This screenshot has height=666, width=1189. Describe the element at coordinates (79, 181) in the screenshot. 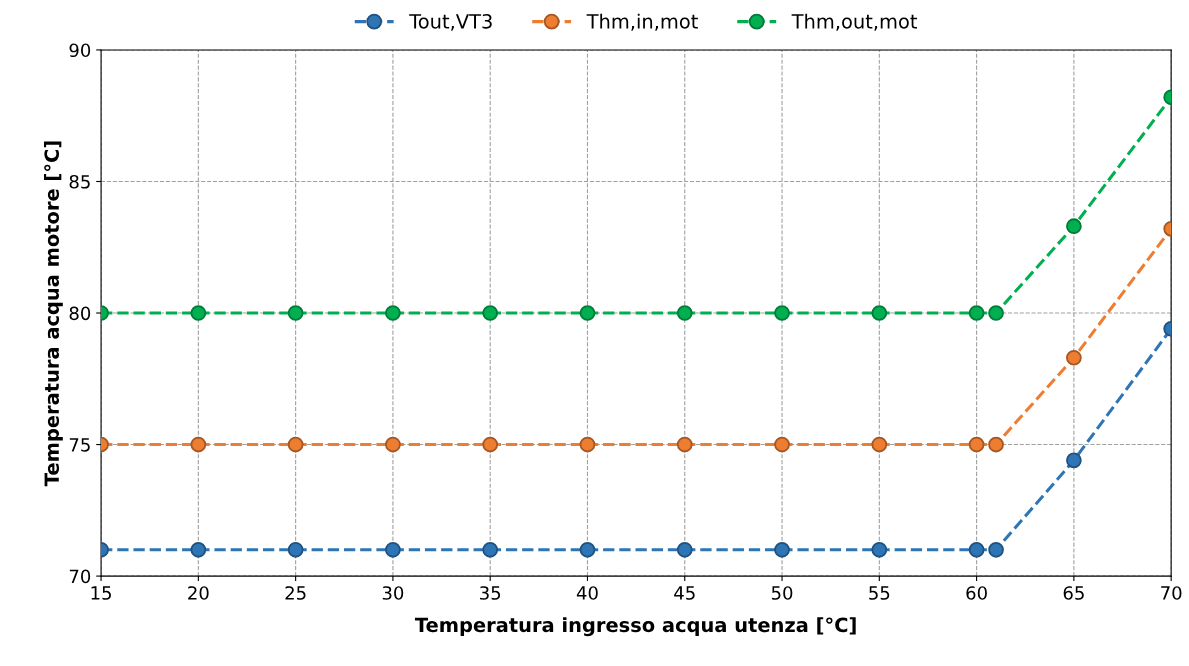

I see `y-tick-label: 85` at that location.